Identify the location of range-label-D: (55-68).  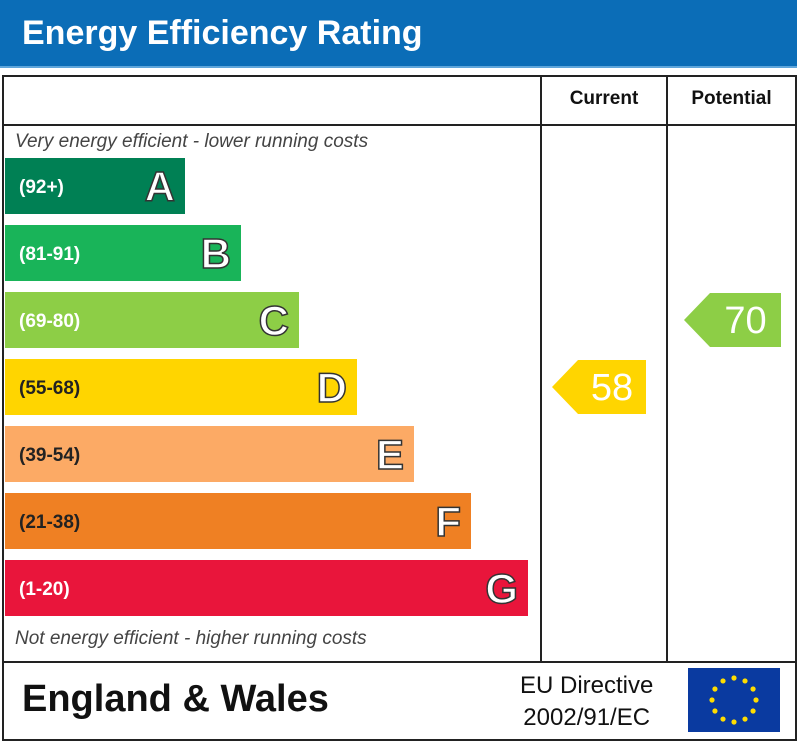
(49, 388).